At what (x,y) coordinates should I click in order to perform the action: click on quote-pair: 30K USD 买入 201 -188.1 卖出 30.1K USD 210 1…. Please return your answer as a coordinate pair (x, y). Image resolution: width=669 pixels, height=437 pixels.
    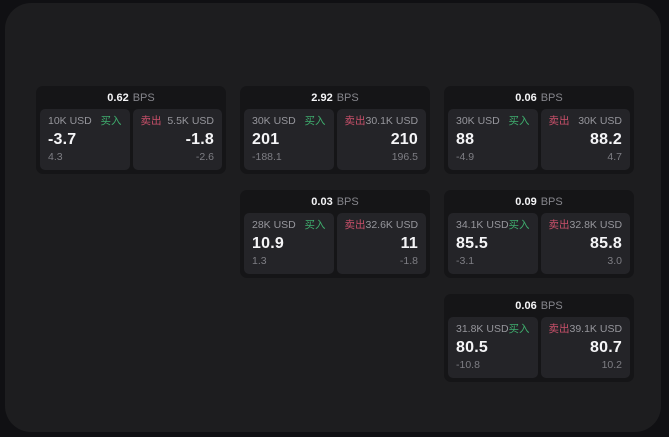
    Looking at the image, I should click on (335, 141).